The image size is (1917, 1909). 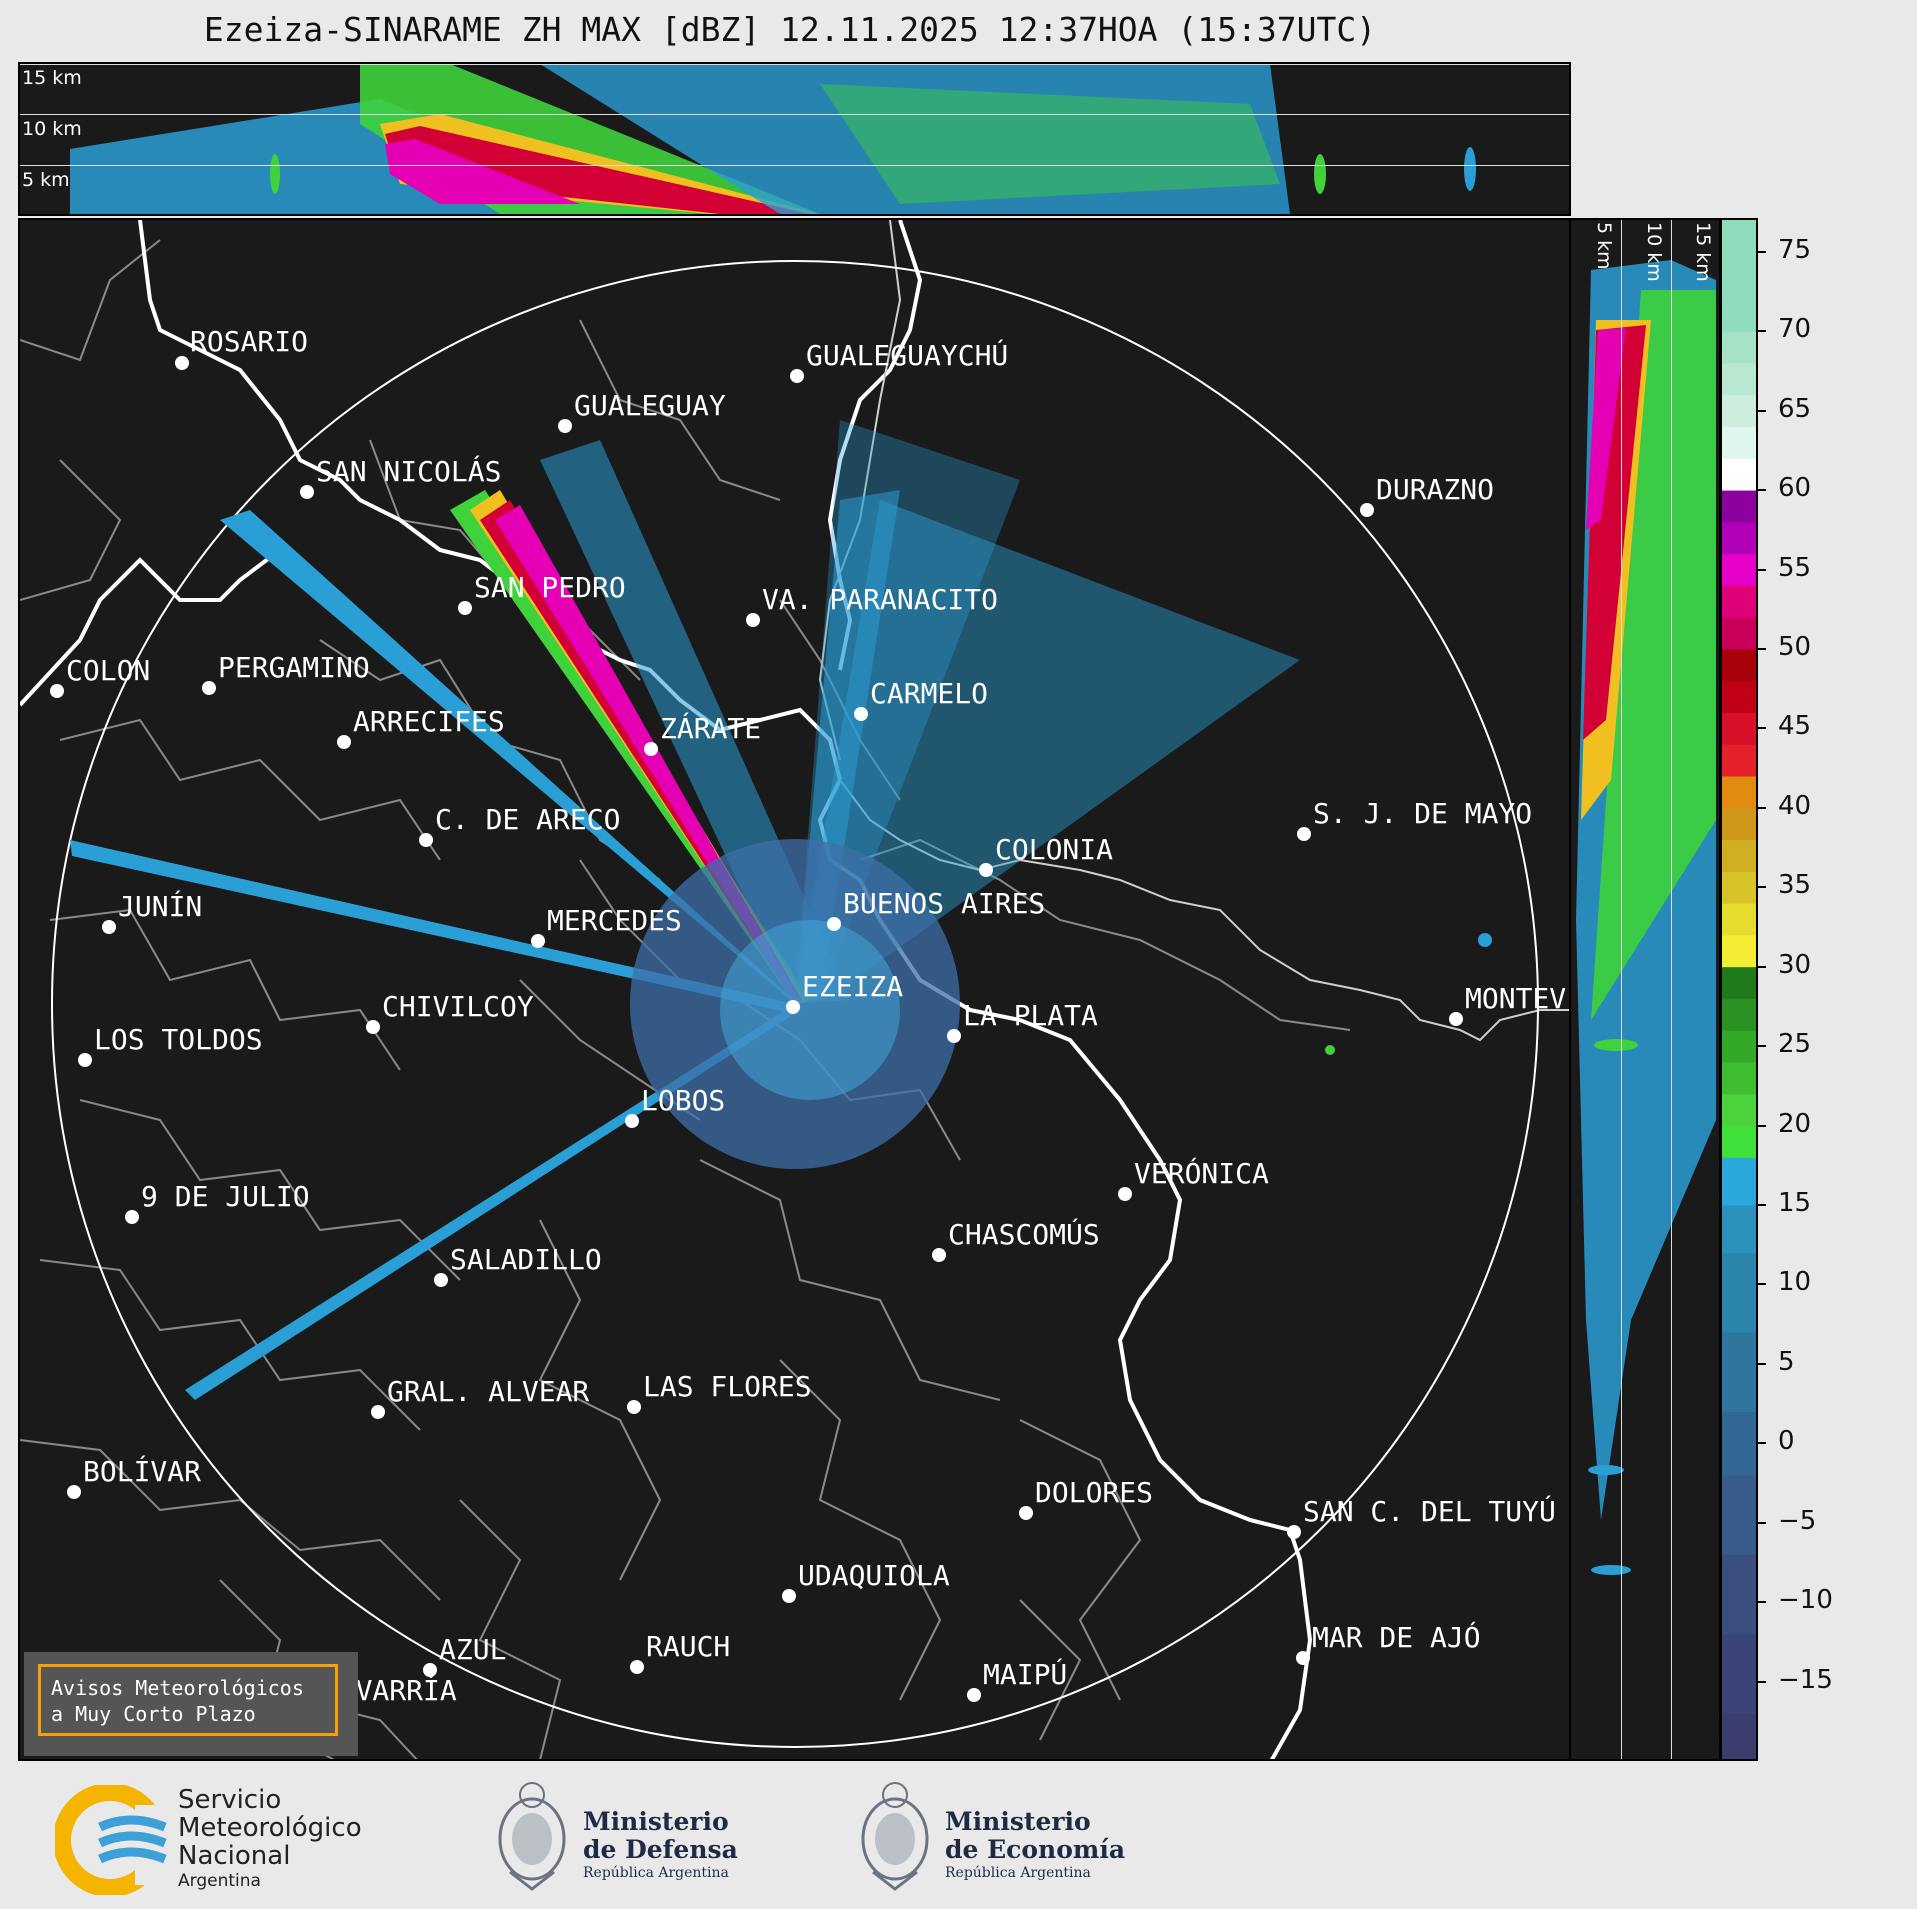 I want to click on notice-line-2: a Muy Corto Plazo, so click(x=153, y=1714).